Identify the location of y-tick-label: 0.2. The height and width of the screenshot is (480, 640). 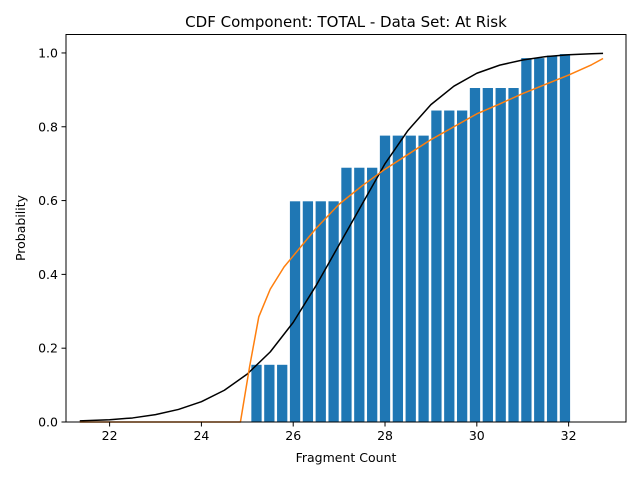
(48, 348).